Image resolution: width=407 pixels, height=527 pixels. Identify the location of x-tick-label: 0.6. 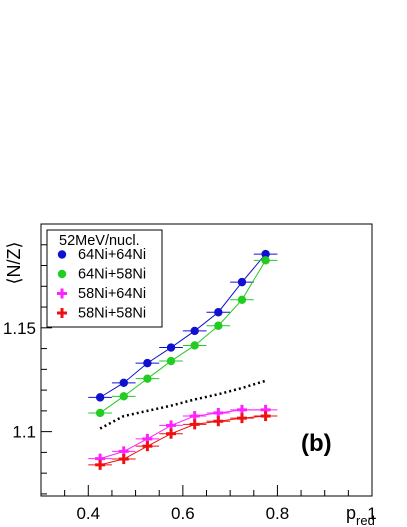
(183, 513).